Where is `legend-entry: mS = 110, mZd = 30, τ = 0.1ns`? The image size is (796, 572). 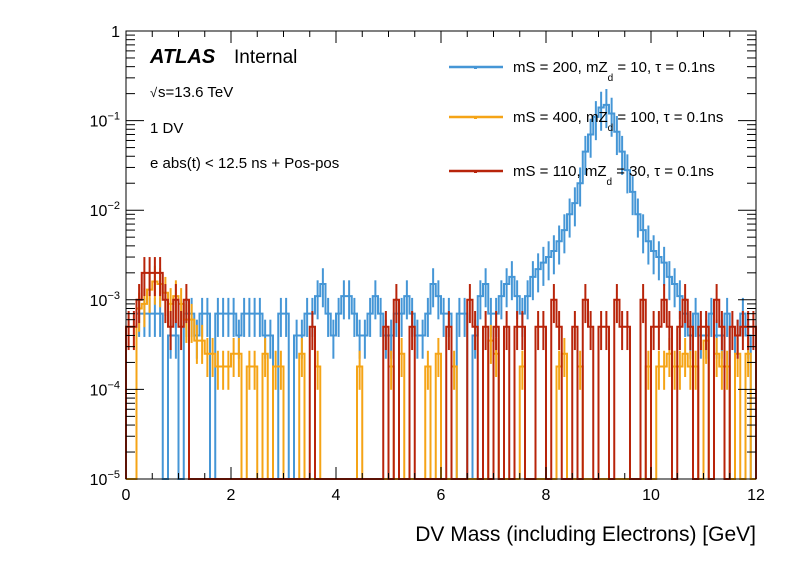 legend-entry: mS = 110, mZd = 30, τ = 0.1ns is located at coordinates (581, 175).